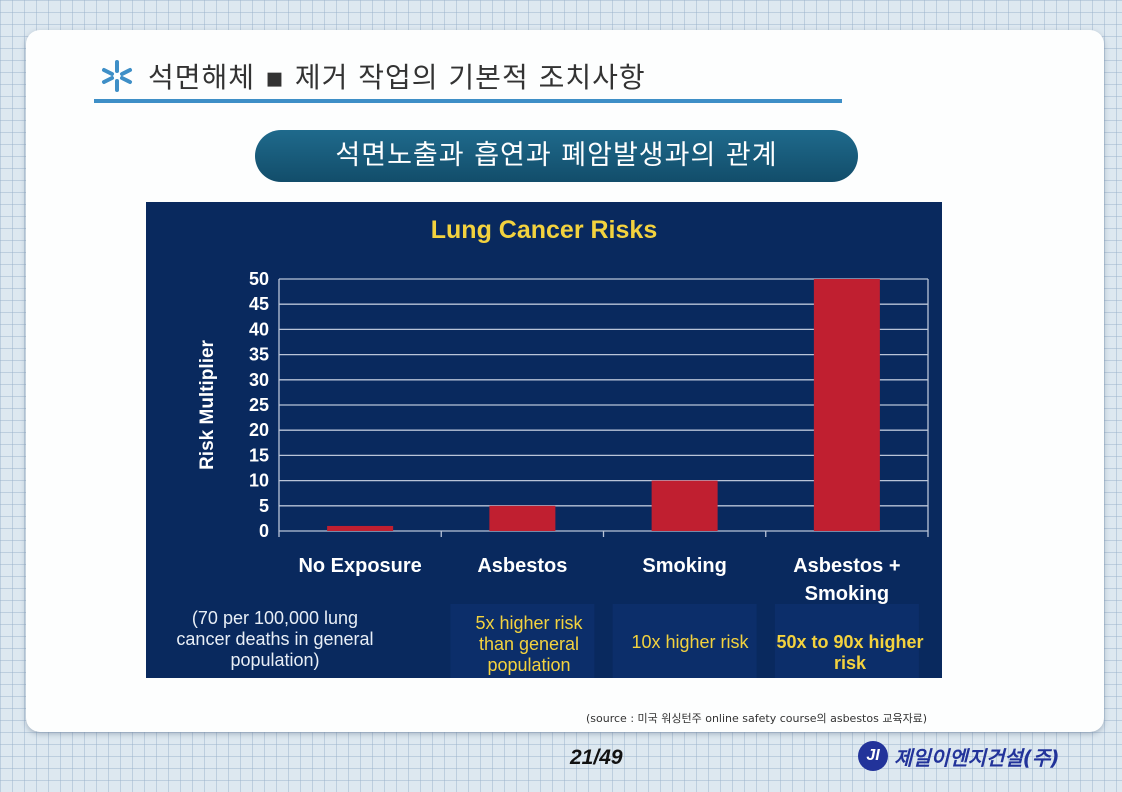  I want to click on chart-title: Lung Cancer Risks, so click(544, 230).